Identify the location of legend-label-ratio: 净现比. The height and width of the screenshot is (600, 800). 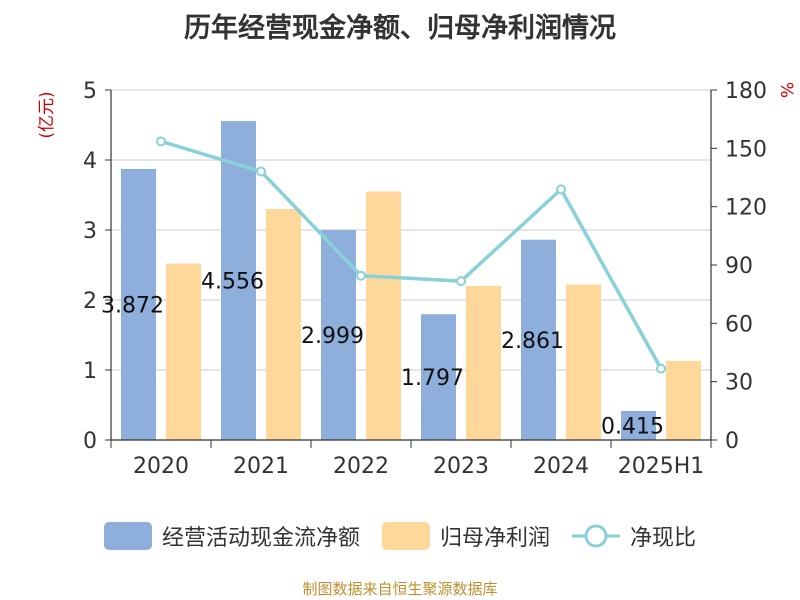
(663, 538).